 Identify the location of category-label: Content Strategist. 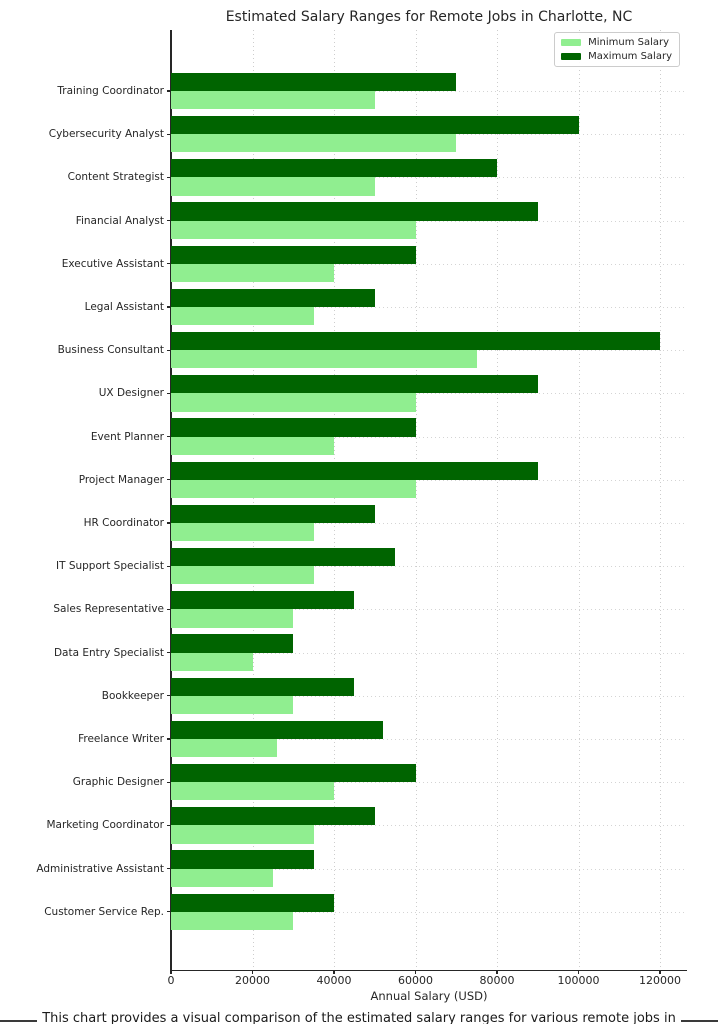
(115, 177).